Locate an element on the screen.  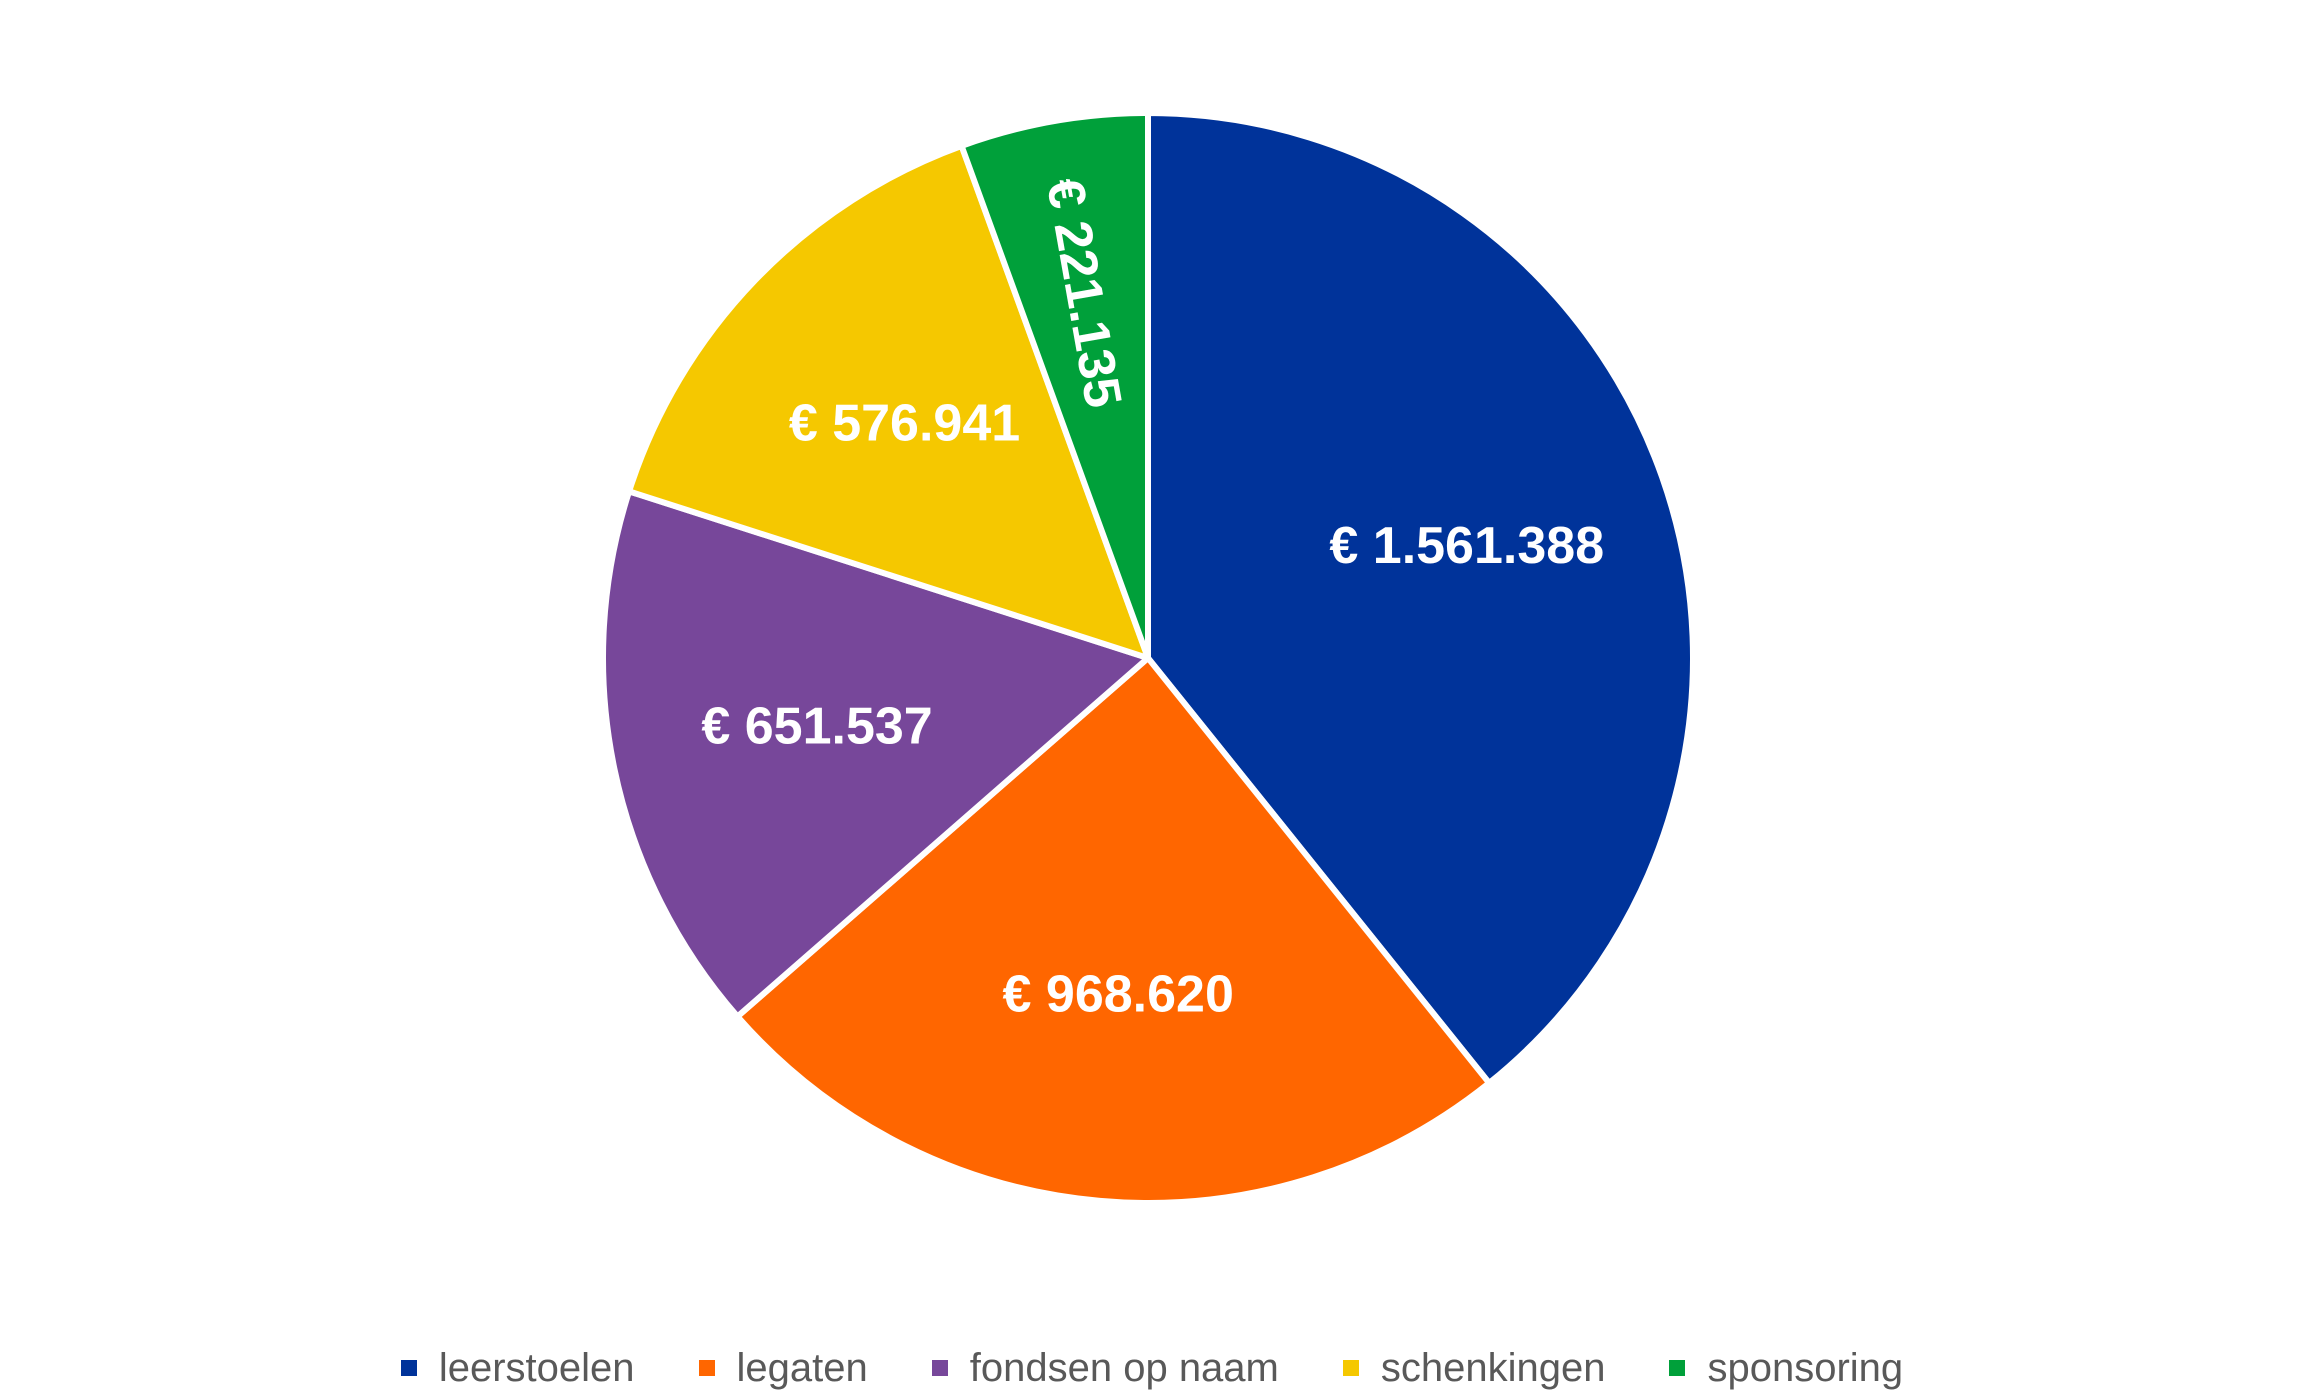
data-label-leerstoelen: € 1.561.388 is located at coordinates (1466, 546).